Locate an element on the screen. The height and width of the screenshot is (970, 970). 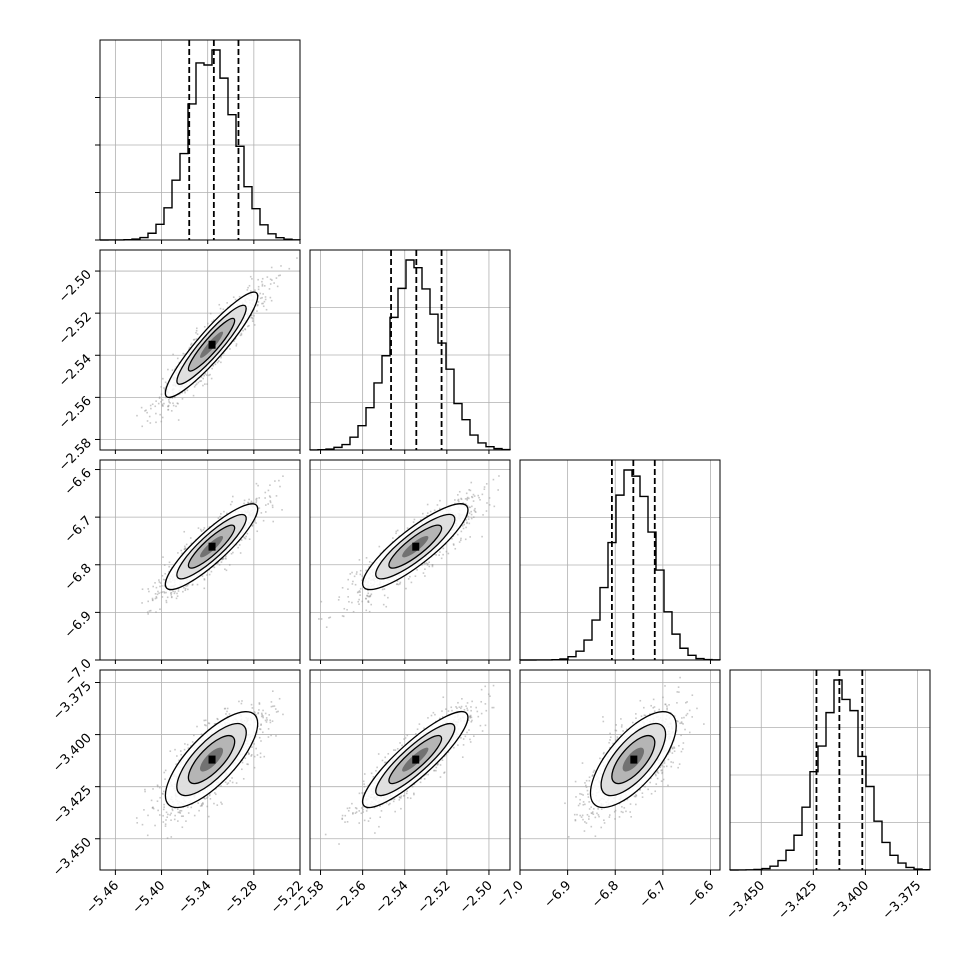
x-tick-label: −5.46 is located at coordinates (102, 897).